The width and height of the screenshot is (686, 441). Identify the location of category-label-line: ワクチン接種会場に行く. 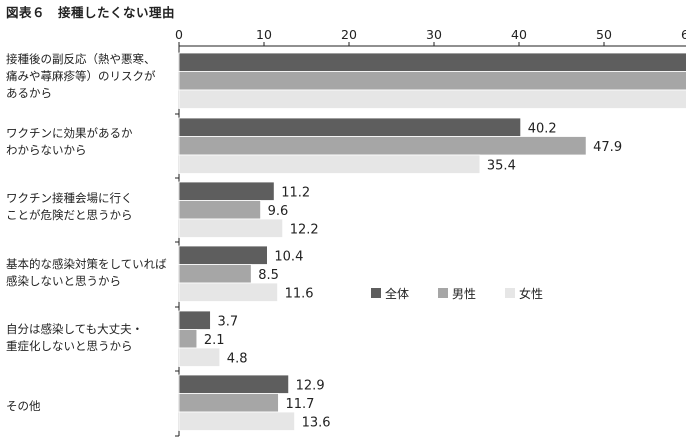
(69, 198).